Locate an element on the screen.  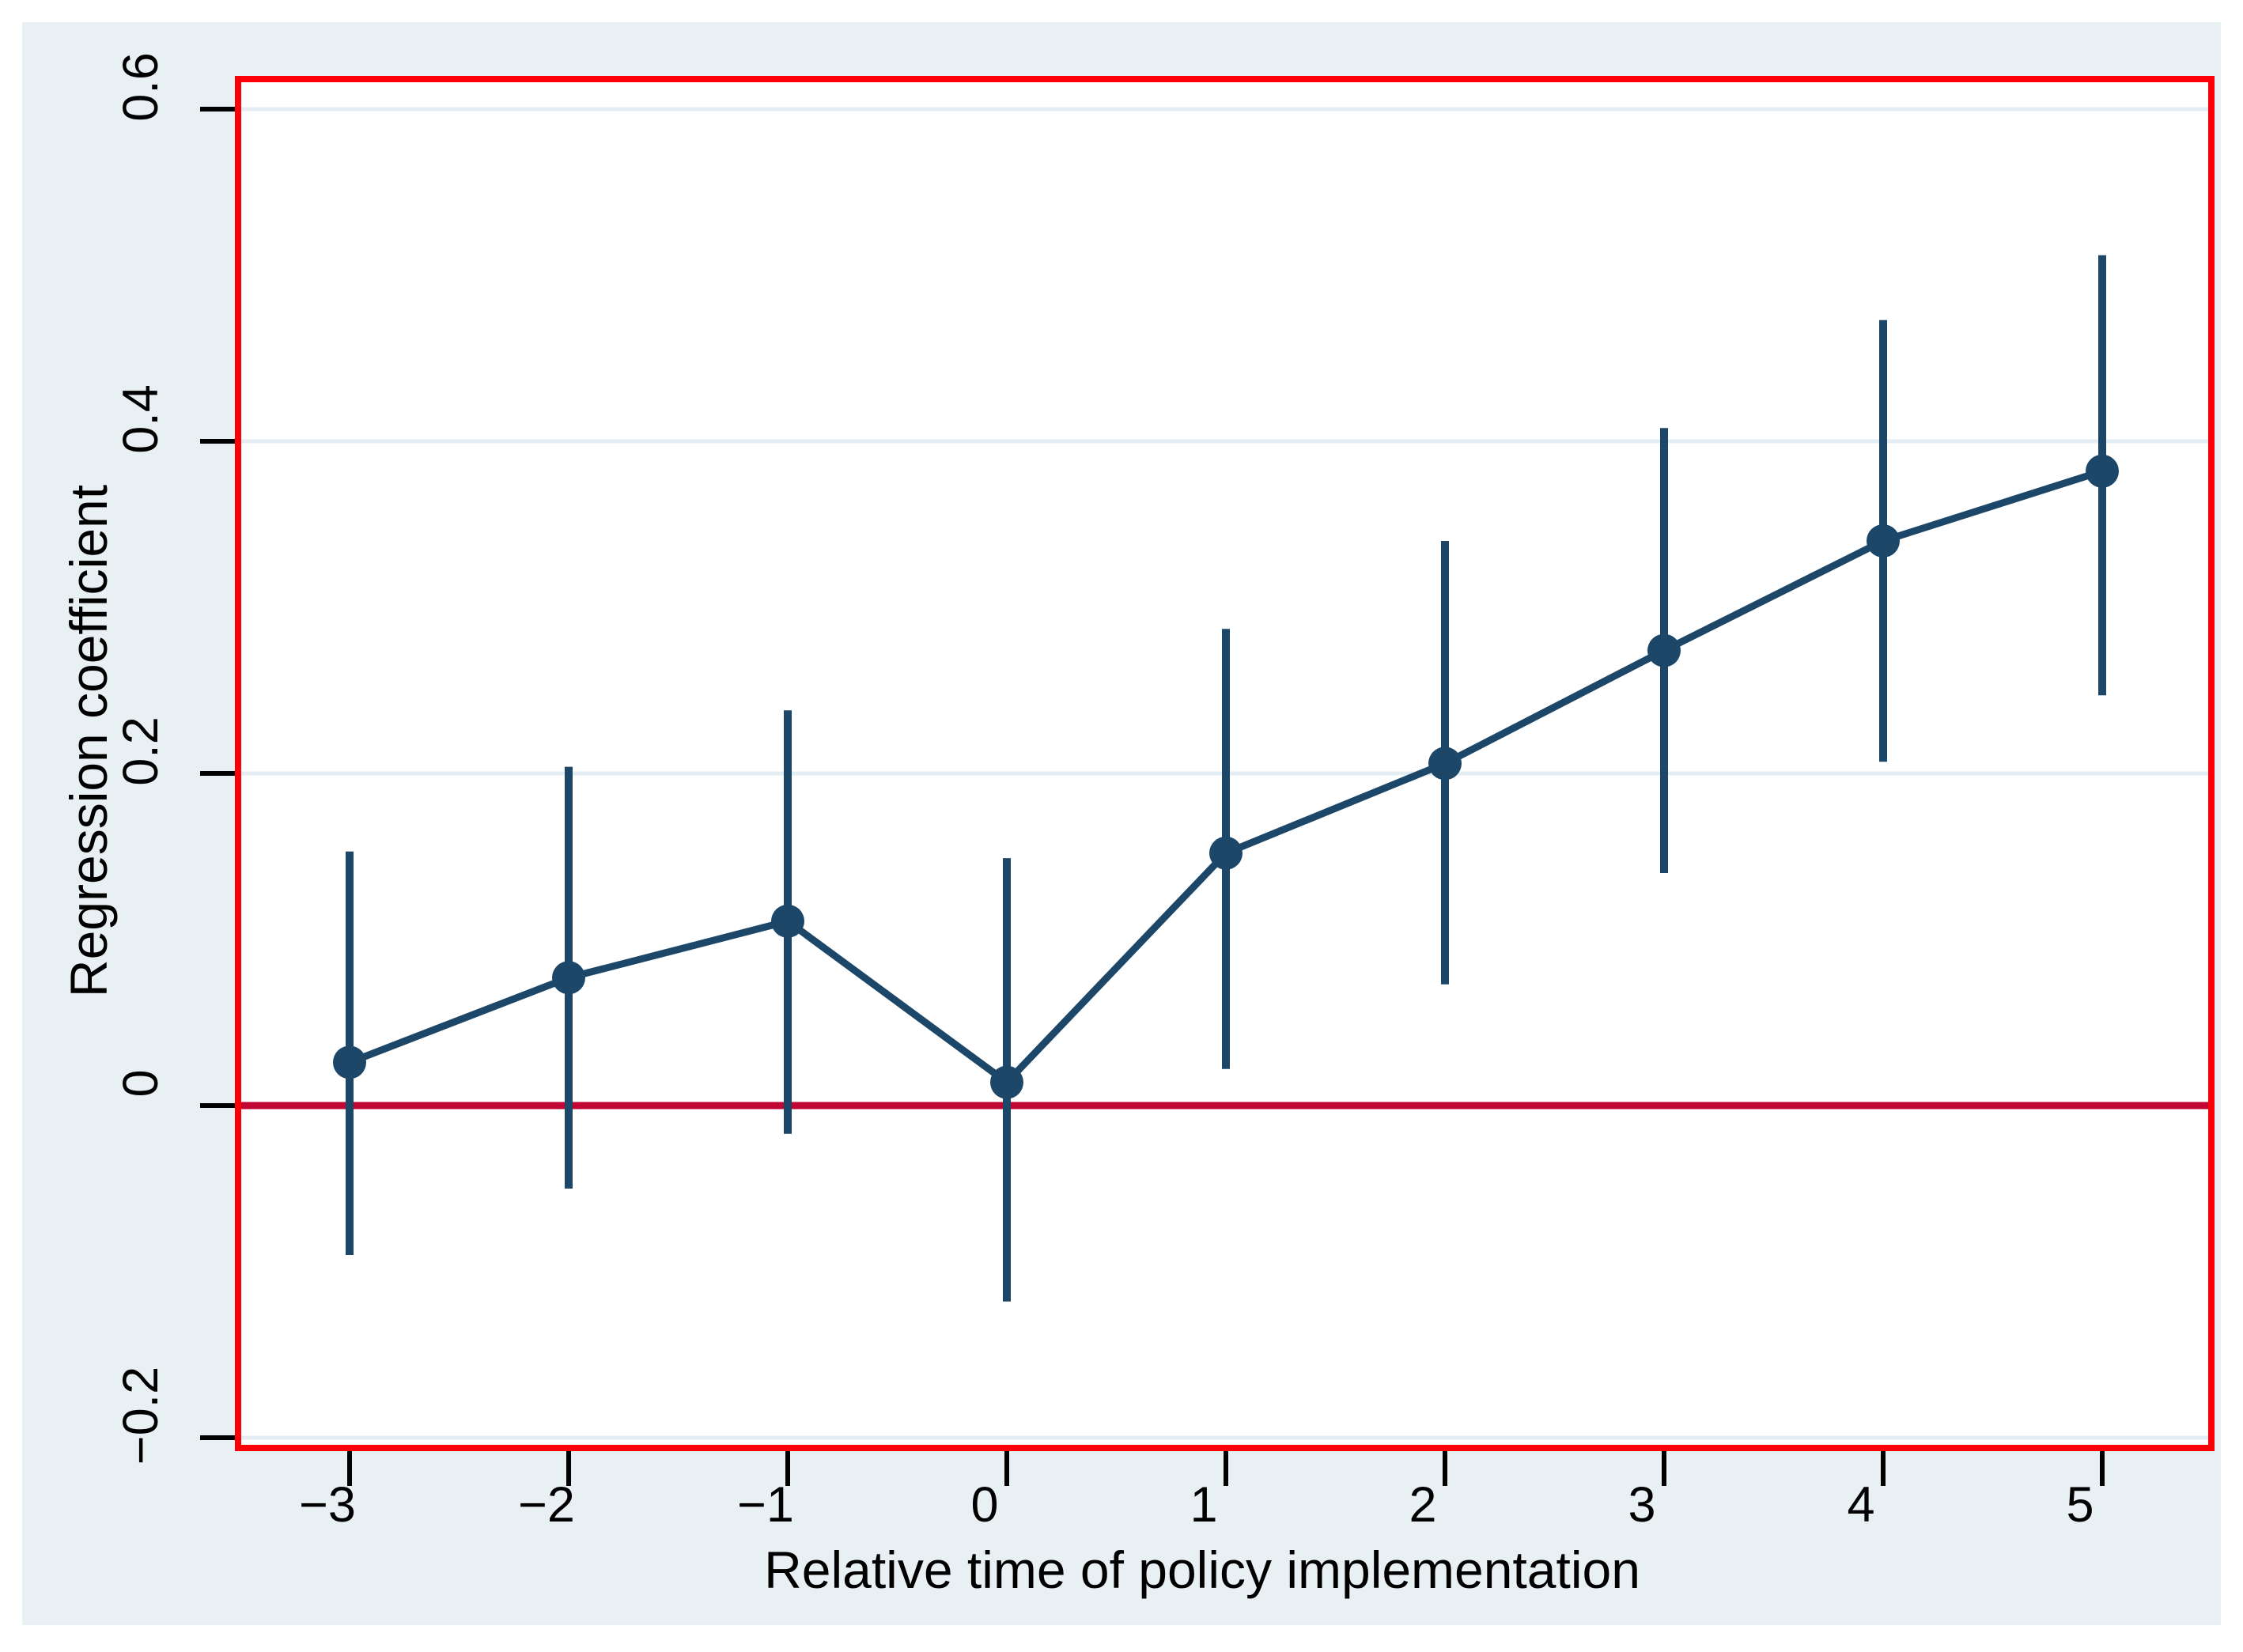
x-tick-label: 0 is located at coordinates (984, 1505).